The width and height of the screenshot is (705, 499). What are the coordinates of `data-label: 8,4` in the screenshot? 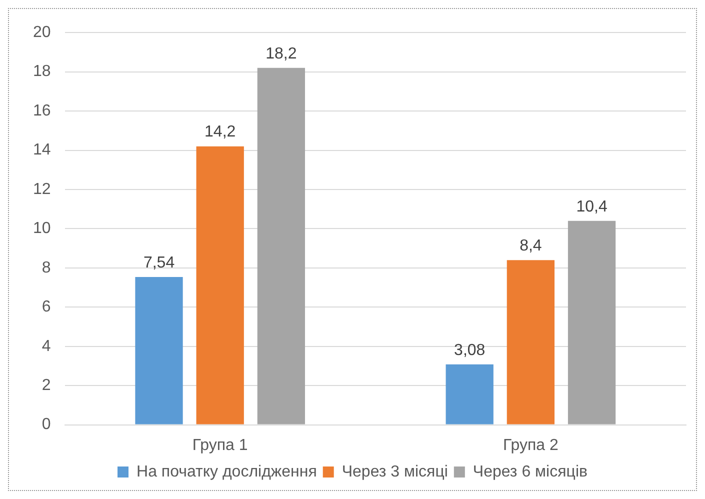 It's located at (531, 245).